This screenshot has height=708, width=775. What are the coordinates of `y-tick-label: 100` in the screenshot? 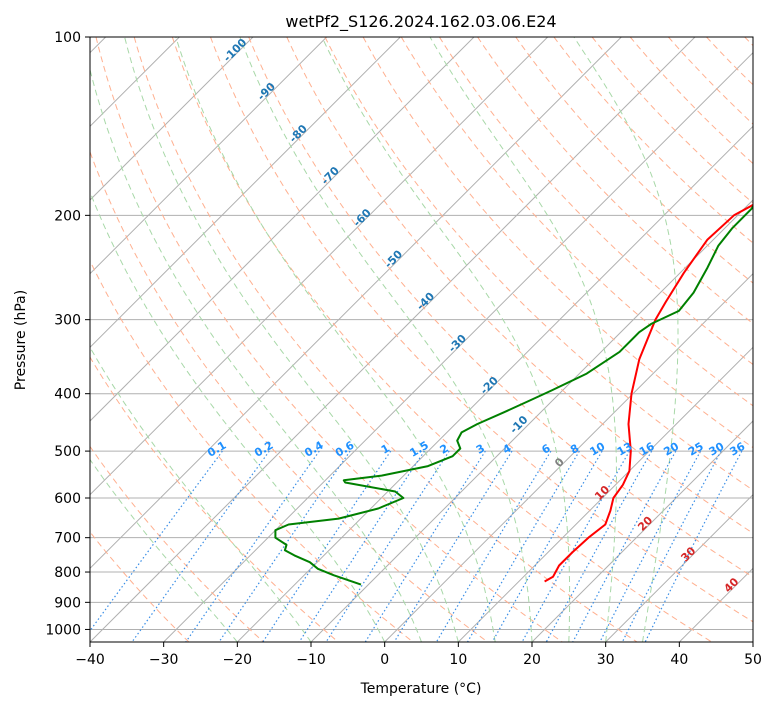 It's located at (67, 38).